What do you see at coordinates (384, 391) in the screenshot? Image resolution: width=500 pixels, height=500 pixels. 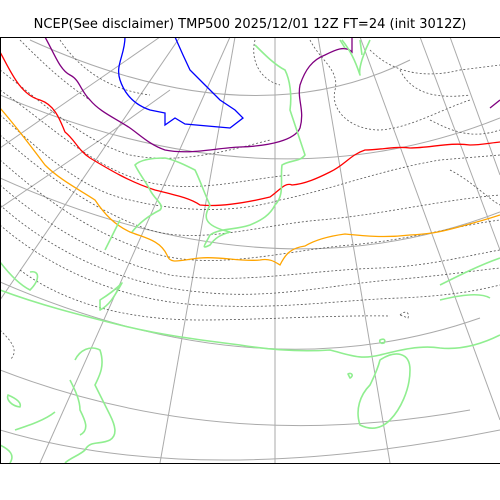 I see `coastline-great-lakes` at bounding box center [384, 391].